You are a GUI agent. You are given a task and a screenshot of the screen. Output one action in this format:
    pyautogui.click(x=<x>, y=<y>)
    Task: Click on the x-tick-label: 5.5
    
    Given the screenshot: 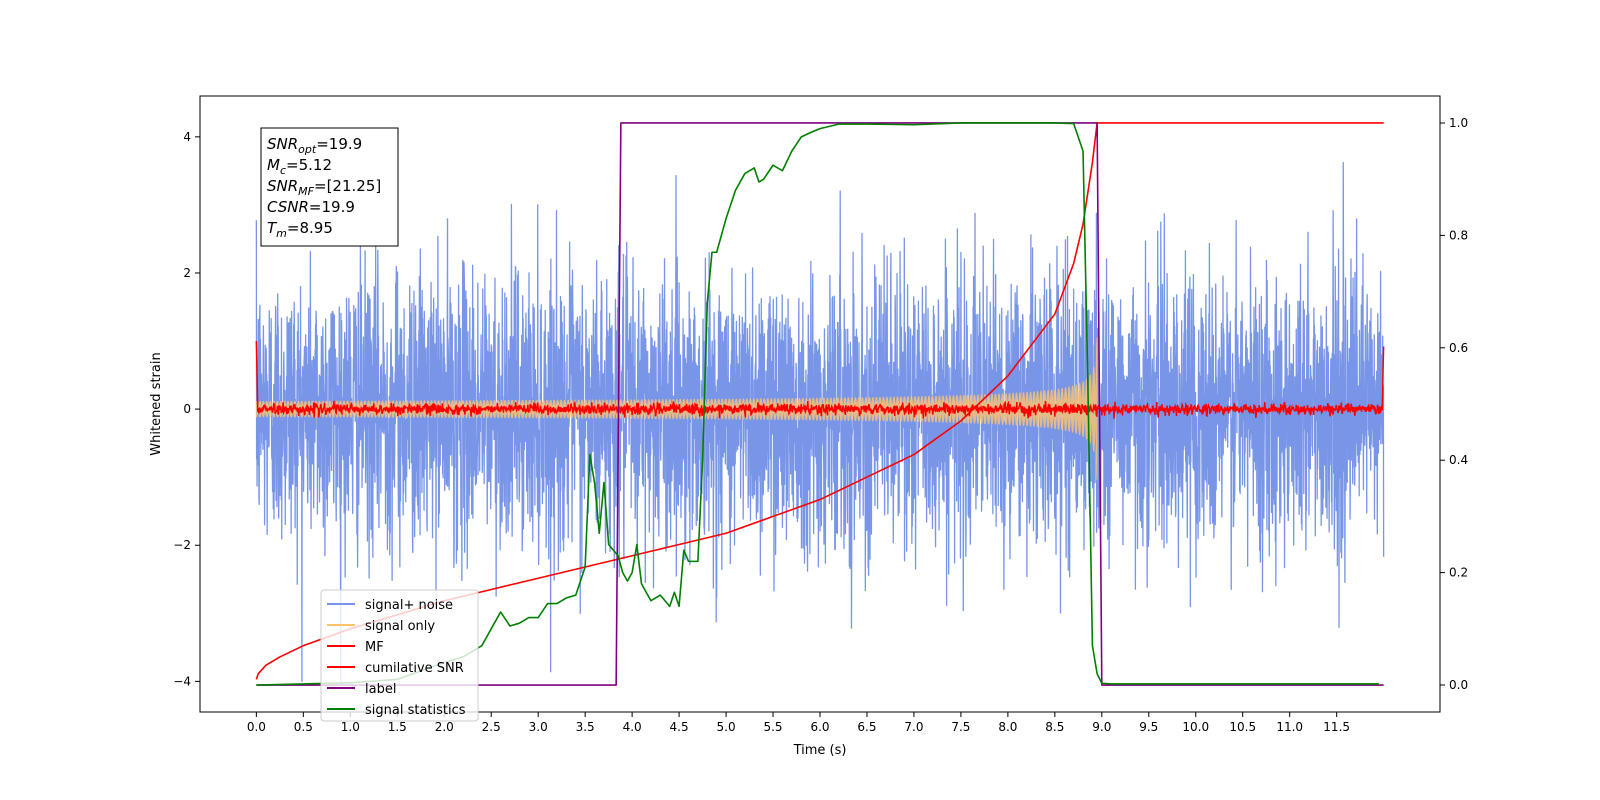 What is the action you would take?
    pyautogui.click(x=772, y=727)
    